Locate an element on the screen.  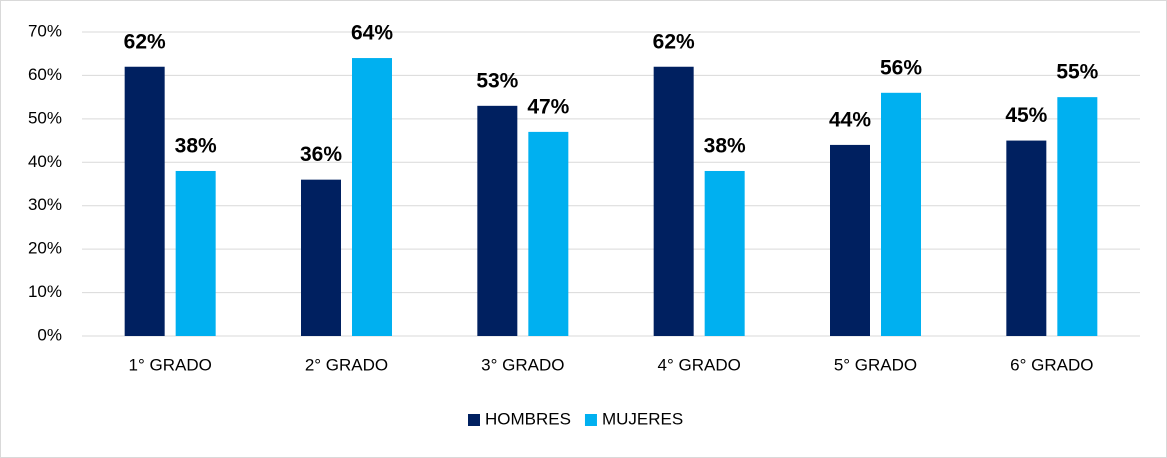
legend-label: HOMBRES is located at coordinates (528, 418).